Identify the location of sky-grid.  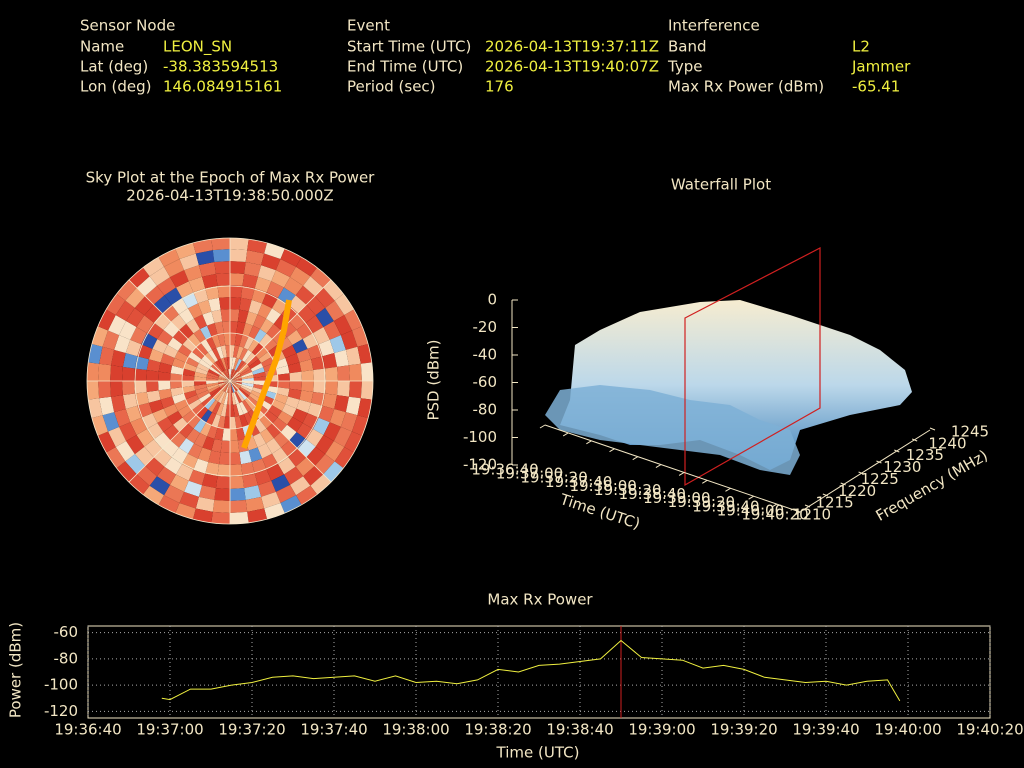
(230, 381).